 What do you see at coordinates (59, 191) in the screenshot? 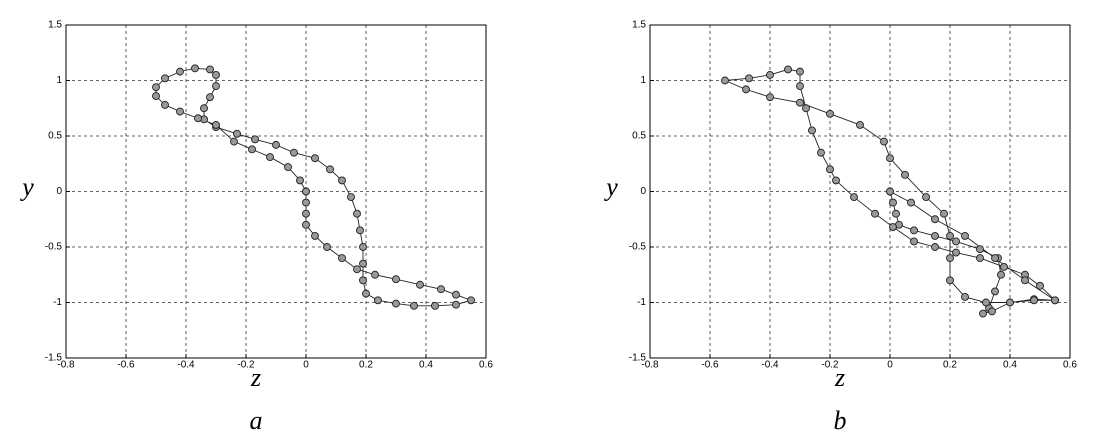
I see `y-tick-label: 0` at bounding box center [59, 191].